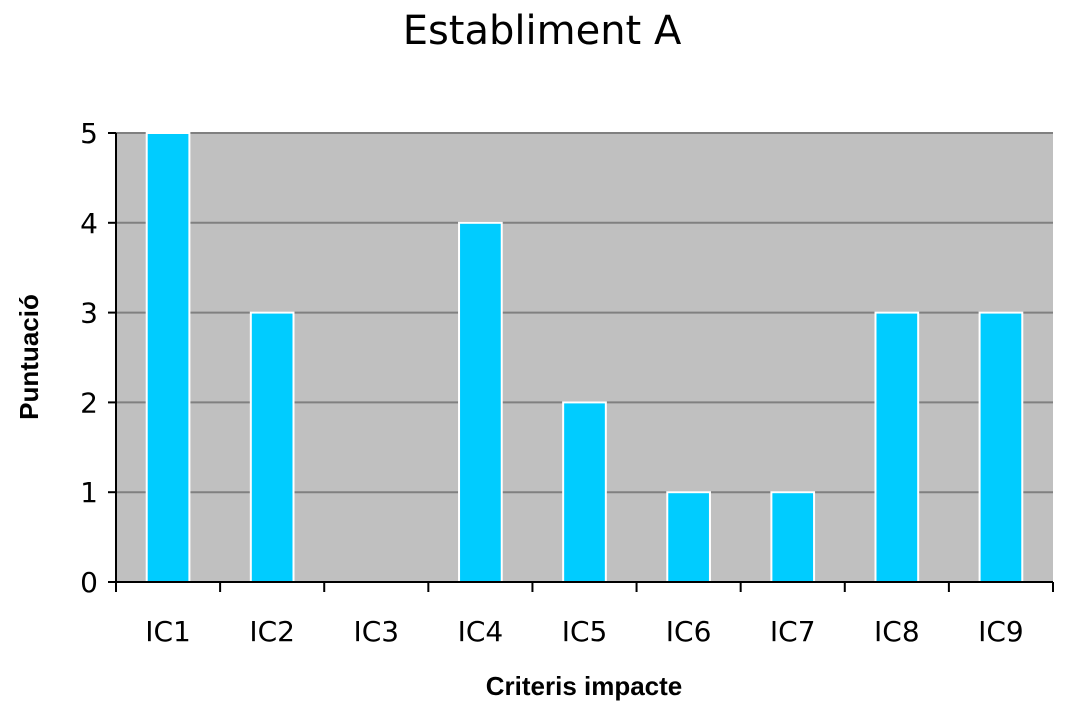  What do you see at coordinates (897, 631) in the screenshot?
I see `x-tick-label: IC8` at bounding box center [897, 631].